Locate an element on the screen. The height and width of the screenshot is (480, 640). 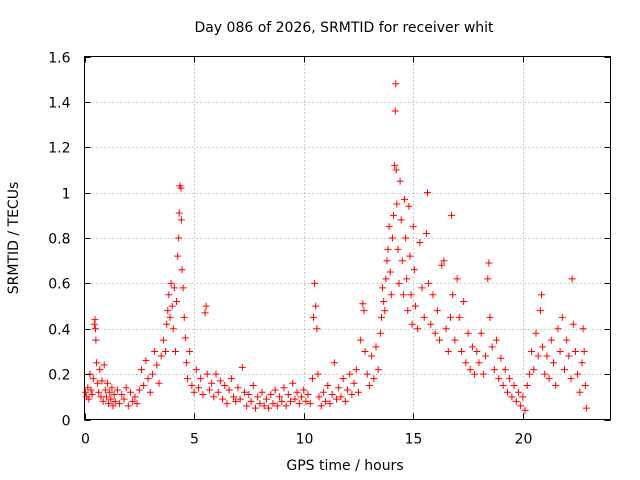
y-tick-label: 0.2 is located at coordinates (59, 376).